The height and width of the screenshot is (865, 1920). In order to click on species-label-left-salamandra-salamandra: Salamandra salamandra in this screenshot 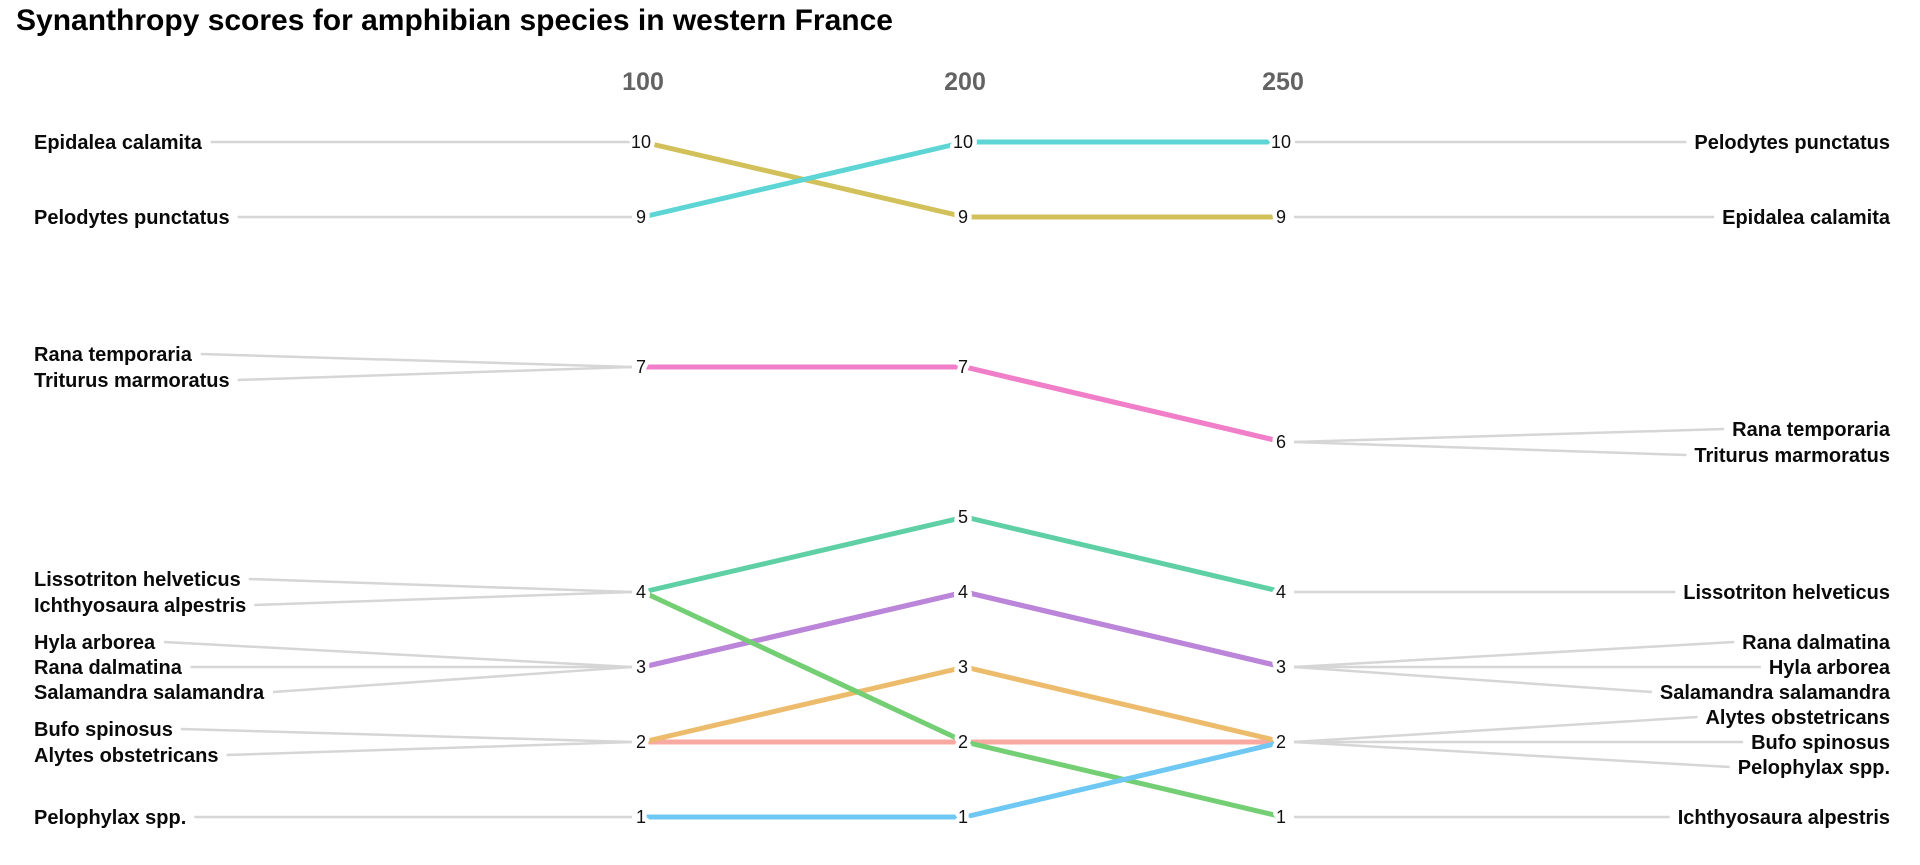, I will do `click(149, 693)`.